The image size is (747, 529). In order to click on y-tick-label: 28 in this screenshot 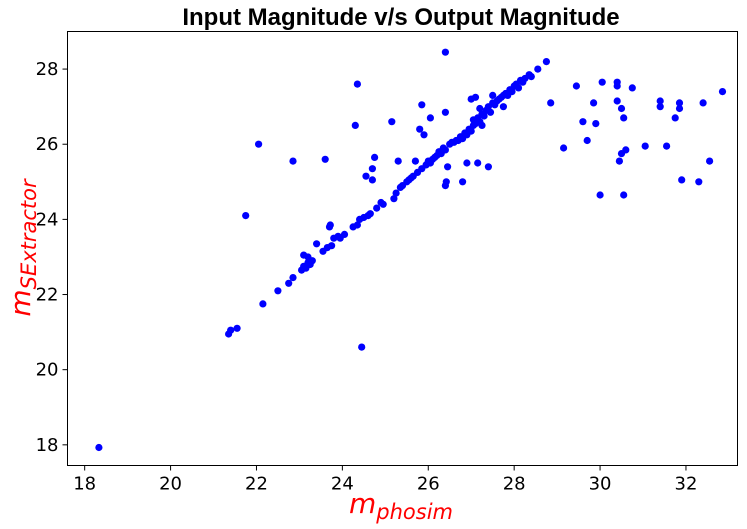, I will do `click(47, 69)`.